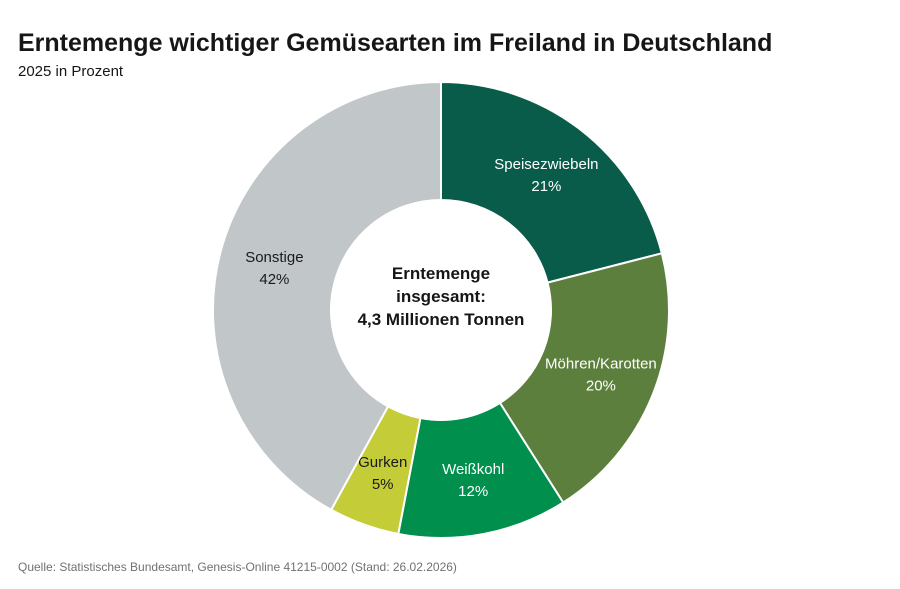  Describe the element at coordinates (441, 273) in the screenshot. I see `center-label-line-1: Erntemenge` at that location.